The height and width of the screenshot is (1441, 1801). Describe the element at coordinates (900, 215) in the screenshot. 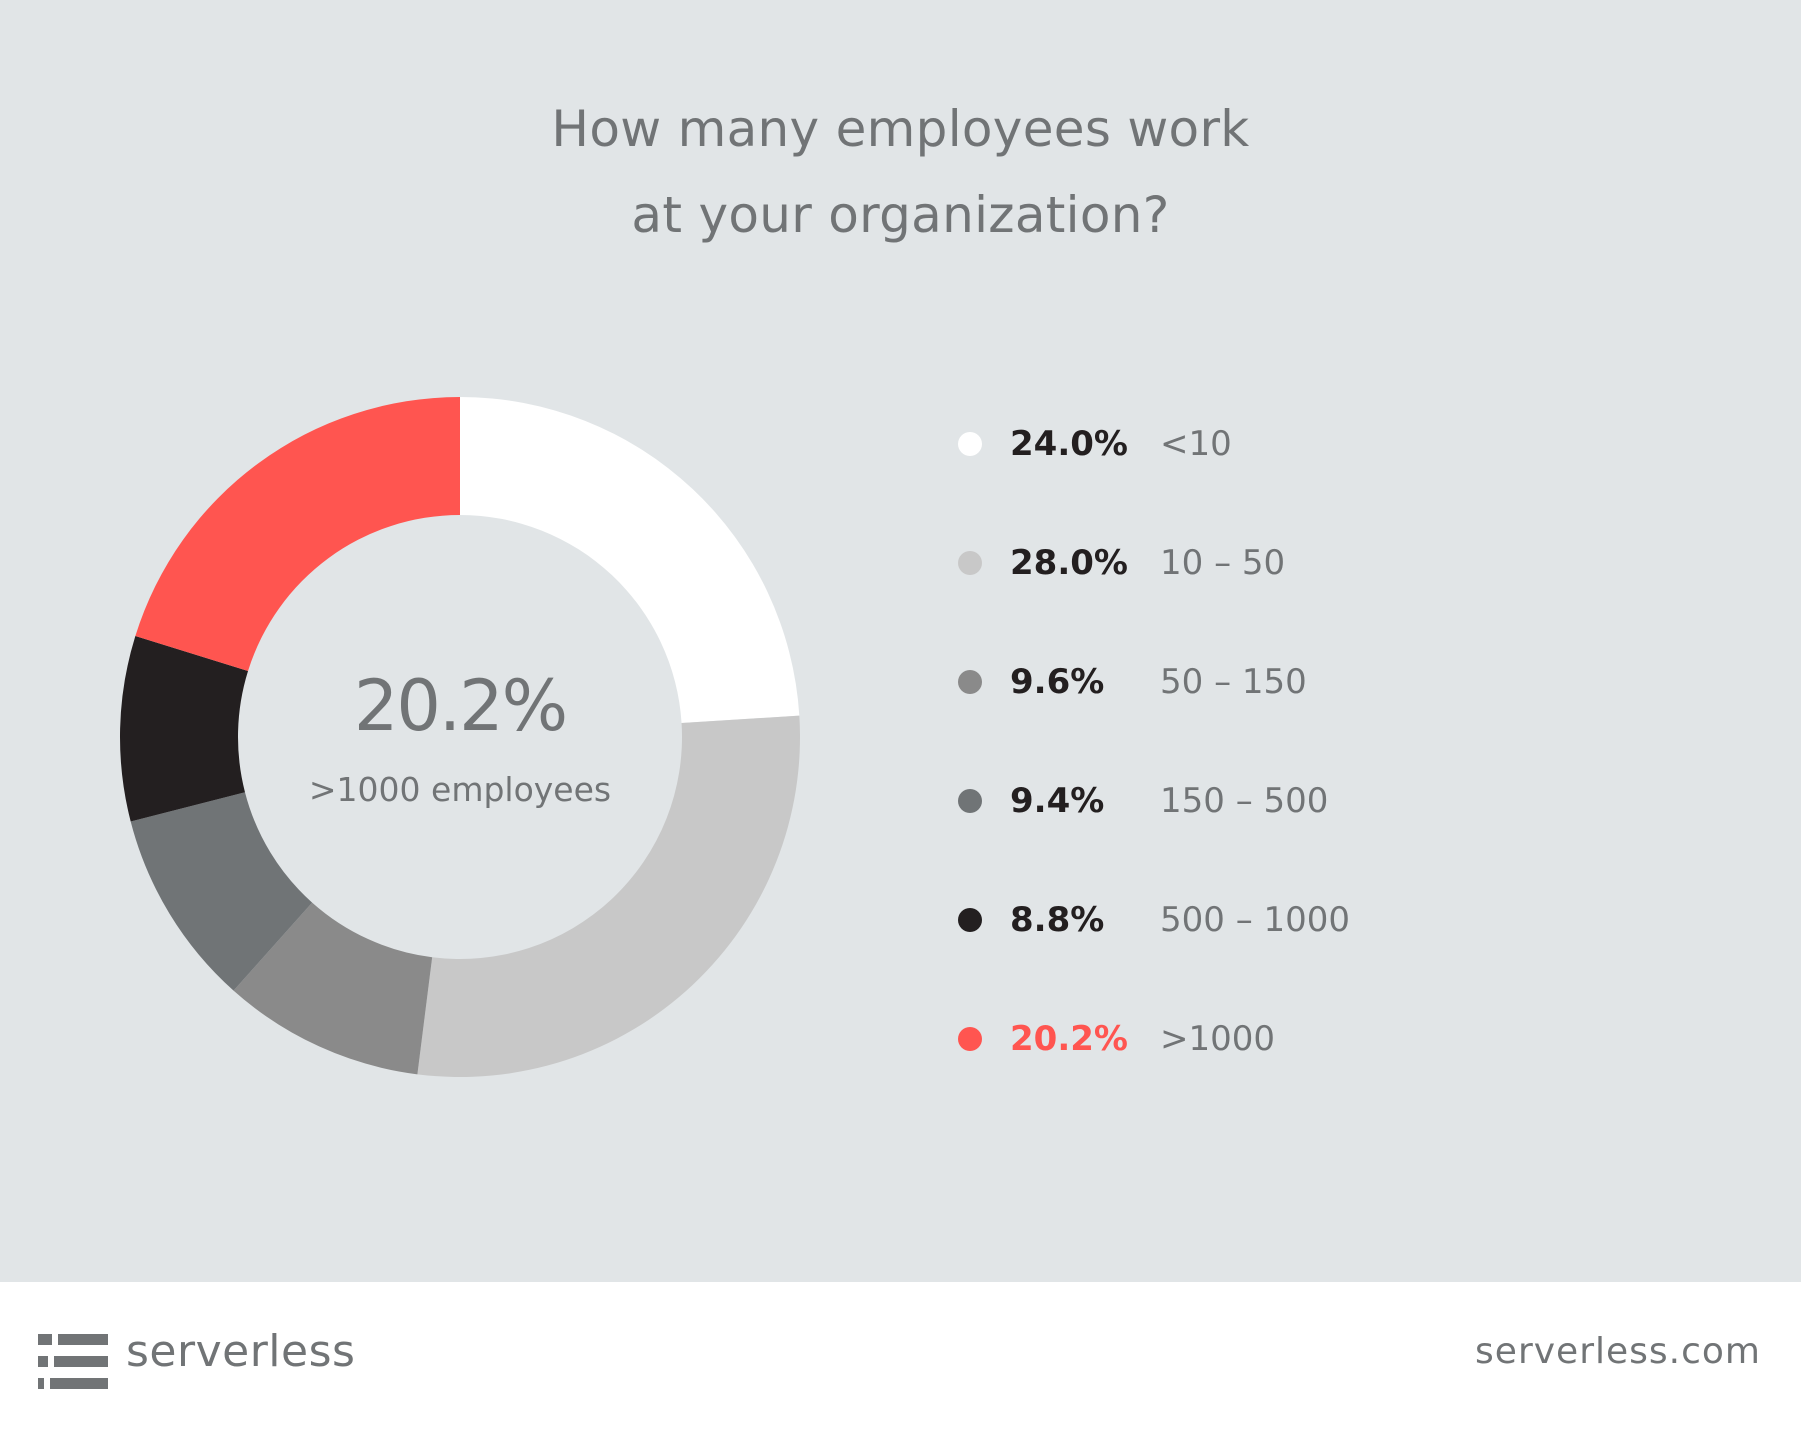

I see `chart-title-line-2: at your organization?` at that location.